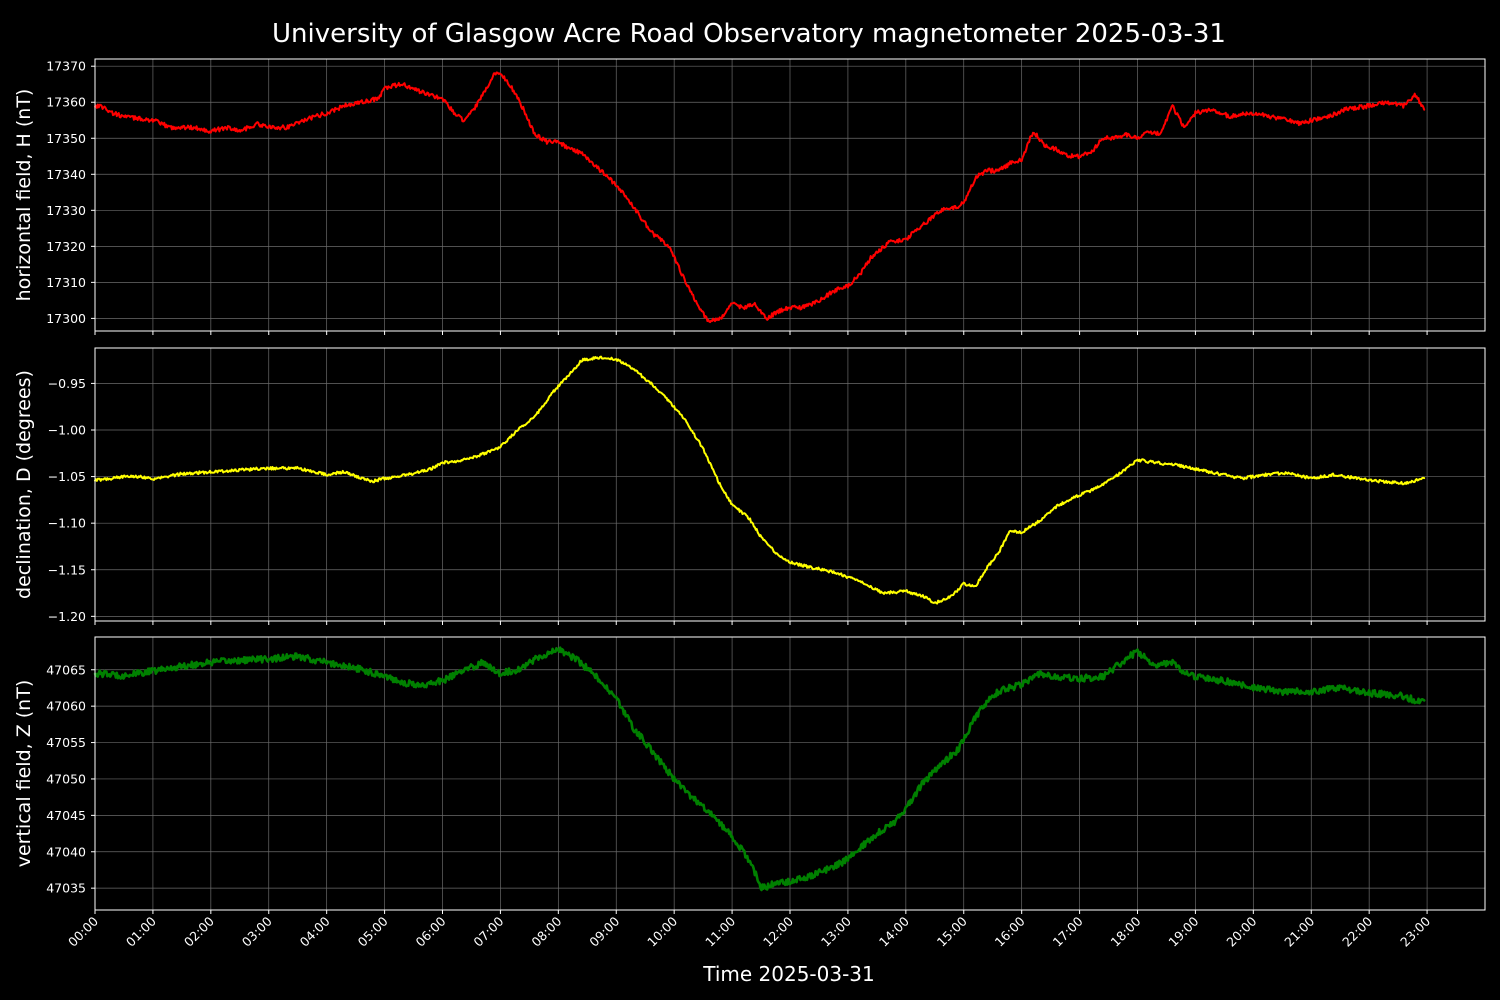  Describe the element at coordinates (67, 429) in the screenshot. I see `y-tick-label: −1.00` at that location.